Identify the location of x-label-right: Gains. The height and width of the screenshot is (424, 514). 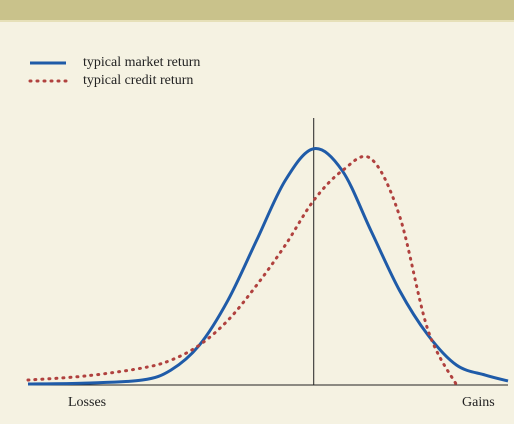
(478, 402).